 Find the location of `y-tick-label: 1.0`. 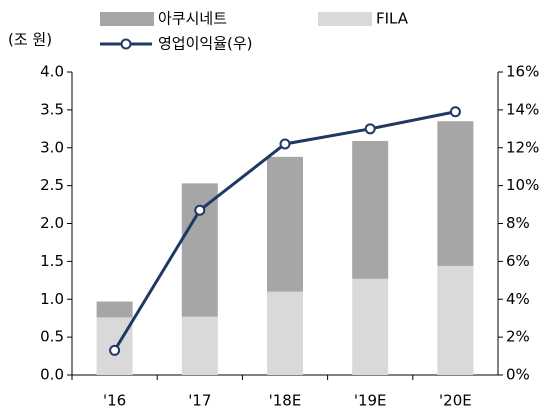

y-tick-label: 1.0 is located at coordinates (52, 299).